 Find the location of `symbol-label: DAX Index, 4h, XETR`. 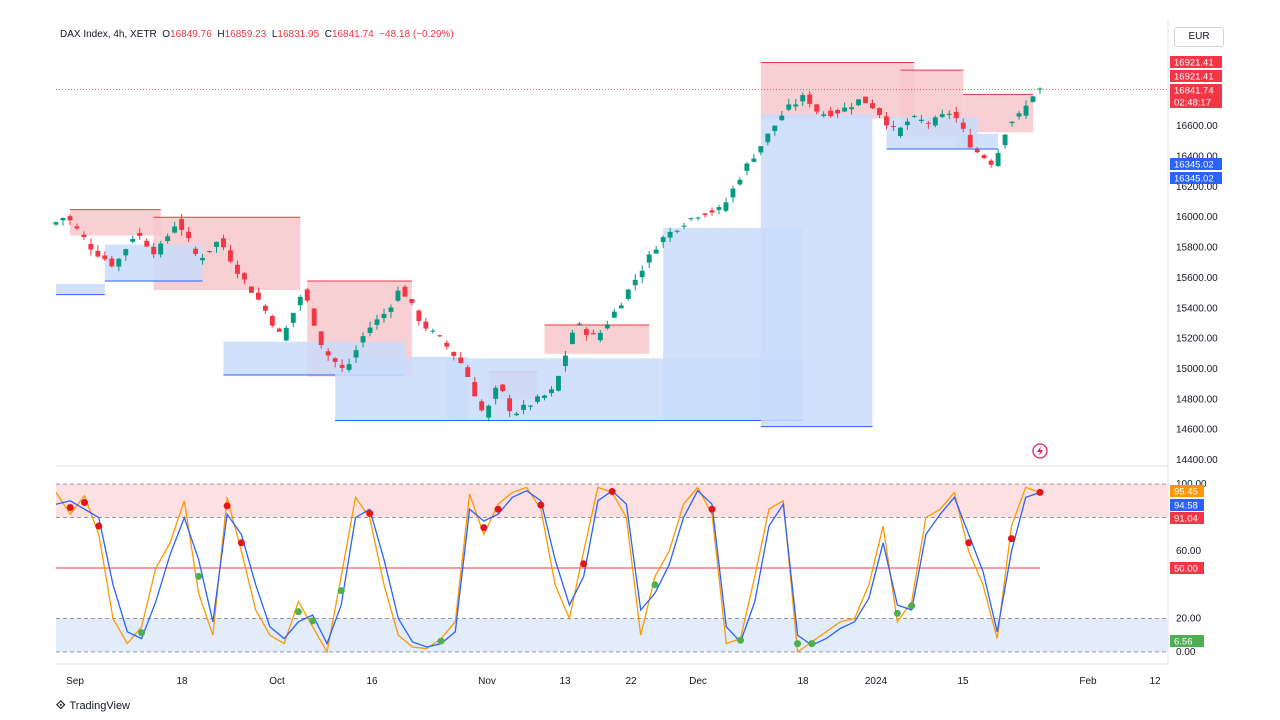

symbol-label: DAX Index, 4h, XETR is located at coordinates (108, 34).